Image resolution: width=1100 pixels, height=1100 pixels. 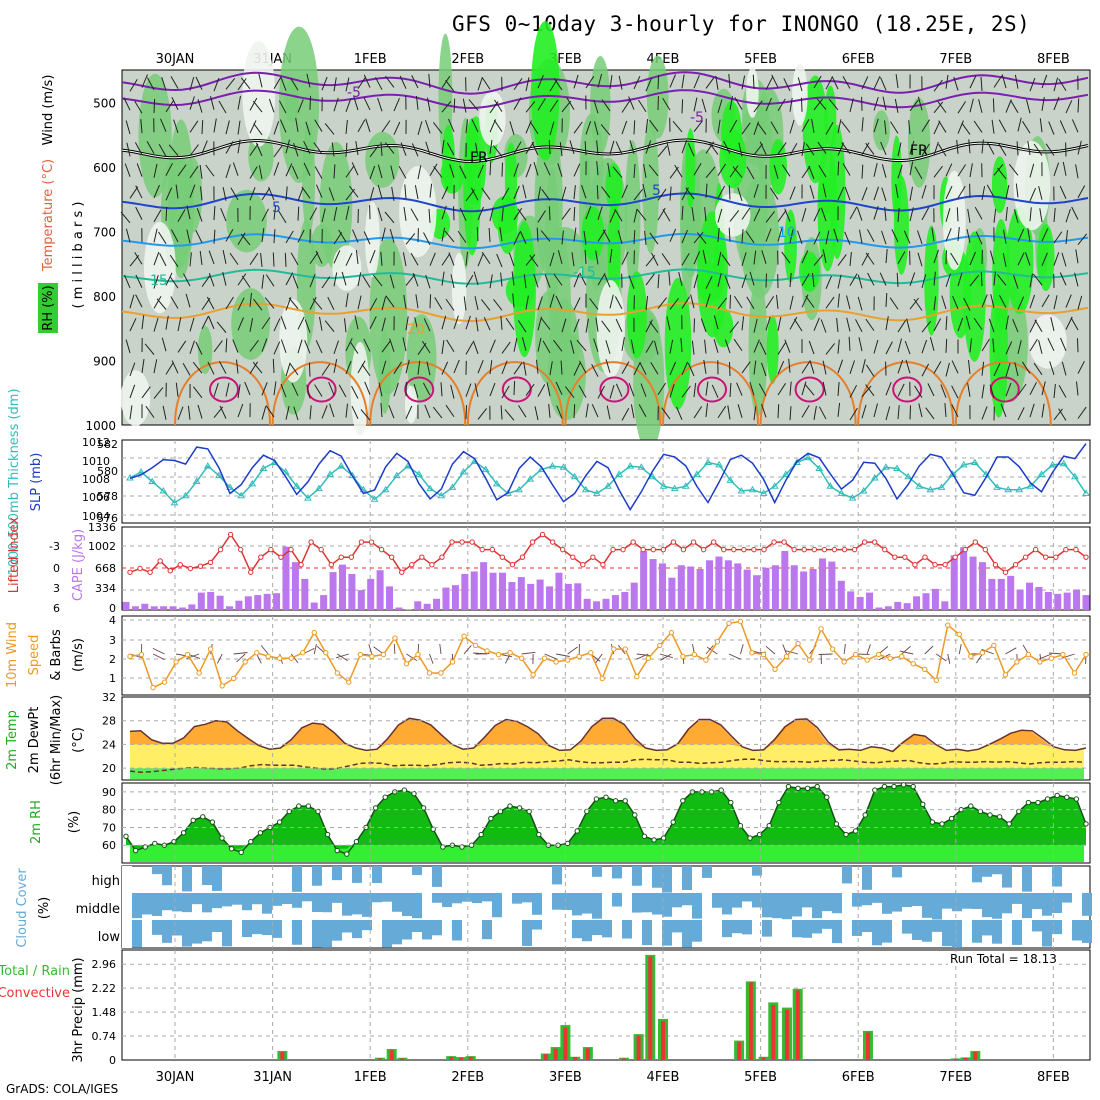 What do you see at coordinates (175, 59) in the screenshot?
I see `date-label-top: 30JAN` at bounding box center [175, 59].